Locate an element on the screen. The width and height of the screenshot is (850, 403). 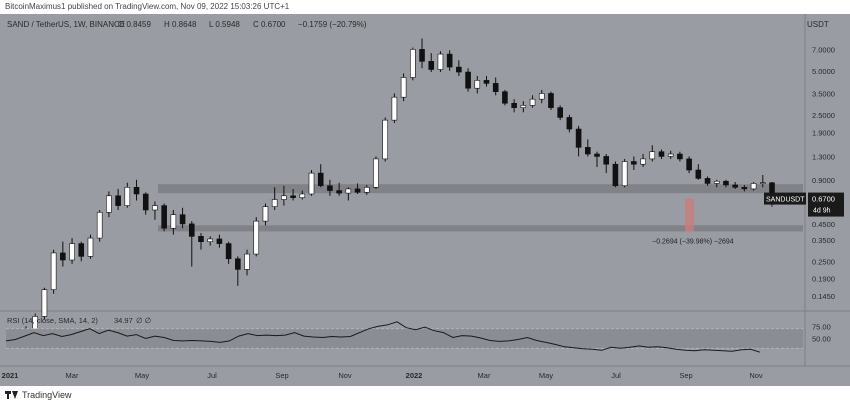
price-tick-9: 0.4500 is located at coordinates (823, 224).